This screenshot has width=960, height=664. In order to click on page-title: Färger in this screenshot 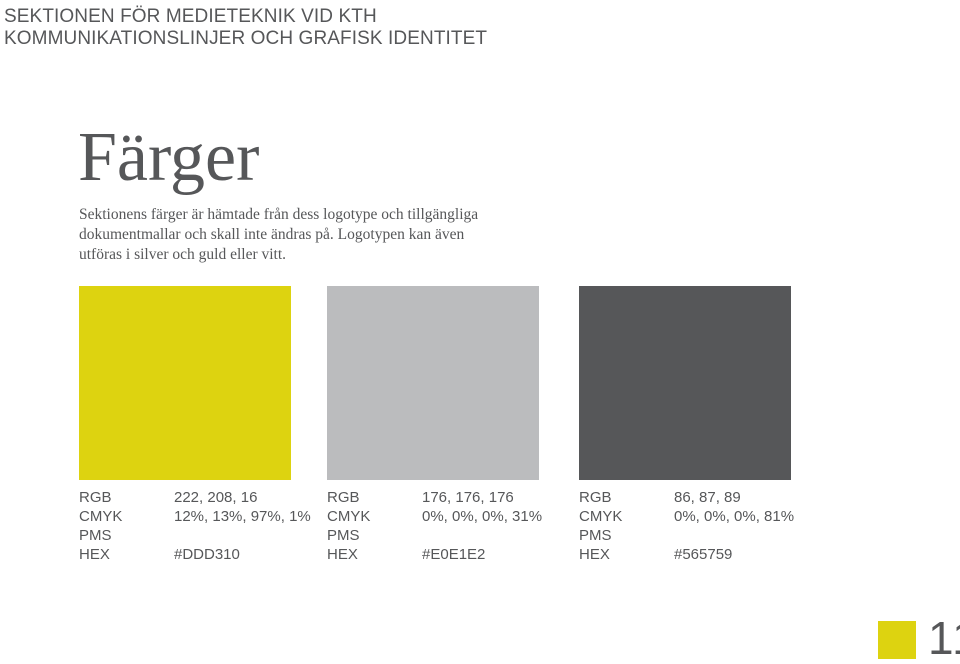, I will do `click(169, 157)`.